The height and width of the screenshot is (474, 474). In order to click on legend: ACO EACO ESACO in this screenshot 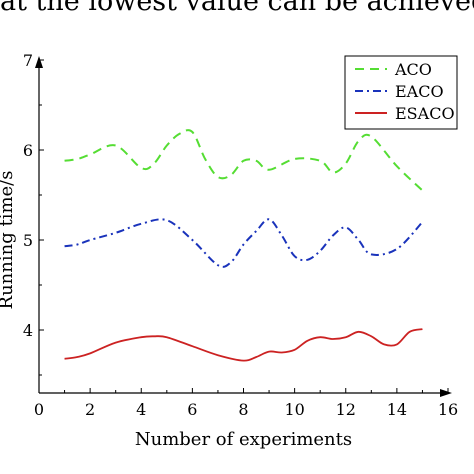, I will do `click(401, 92)`.